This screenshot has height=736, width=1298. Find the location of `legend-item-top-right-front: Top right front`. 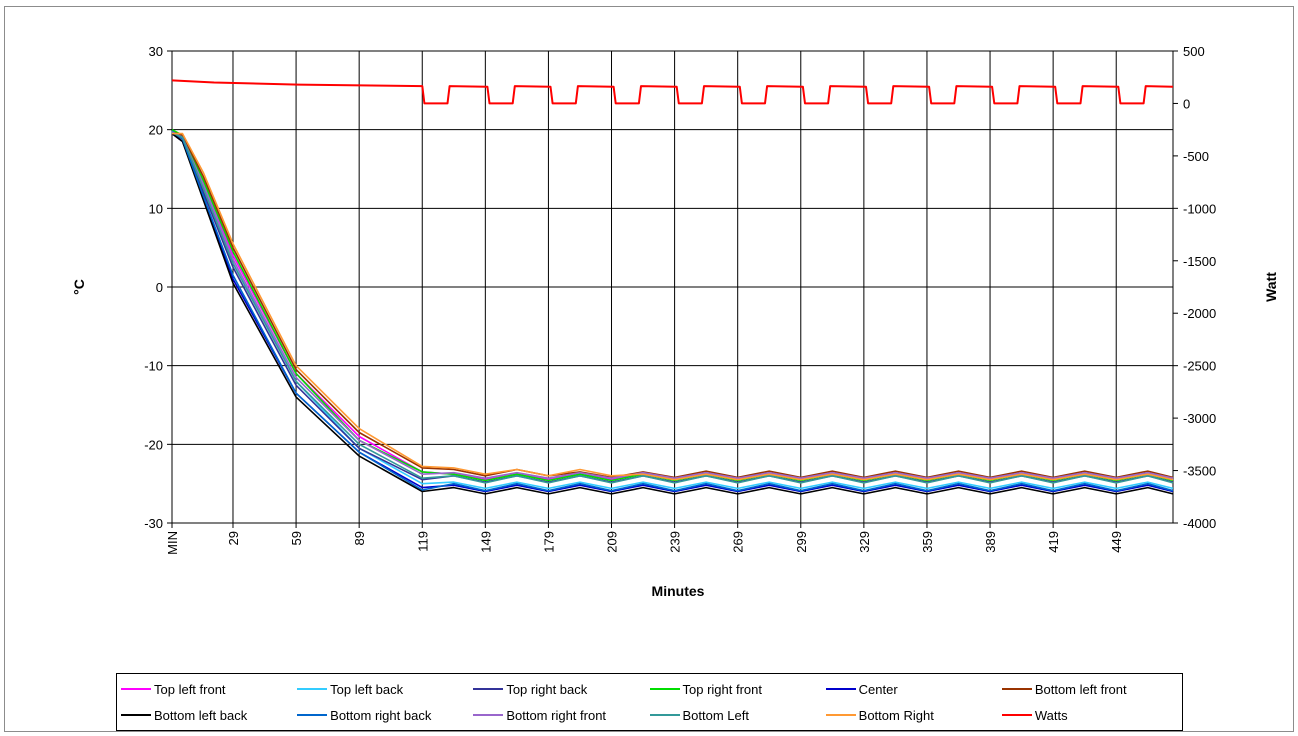

legend-item-top-right-front: Top right front is located at coordinates (737, 689).